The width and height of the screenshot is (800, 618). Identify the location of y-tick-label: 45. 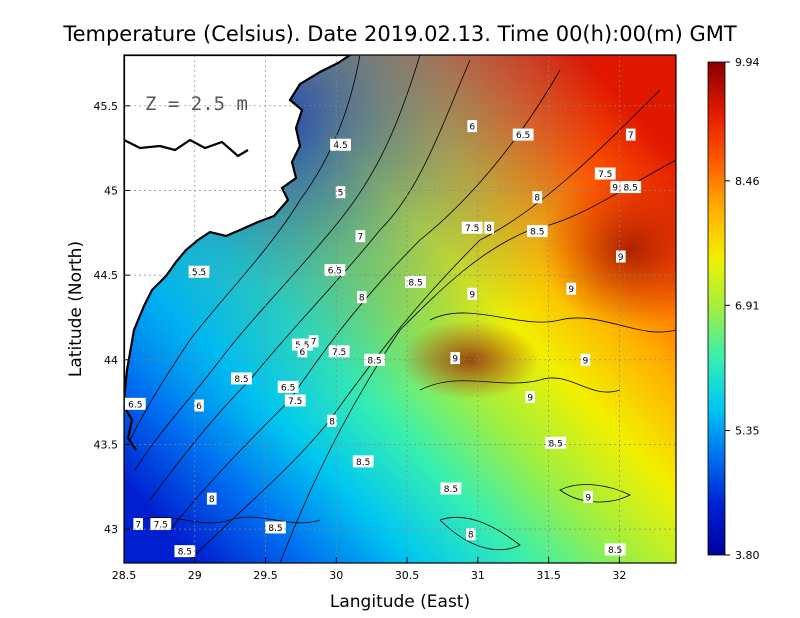
(111, 190).